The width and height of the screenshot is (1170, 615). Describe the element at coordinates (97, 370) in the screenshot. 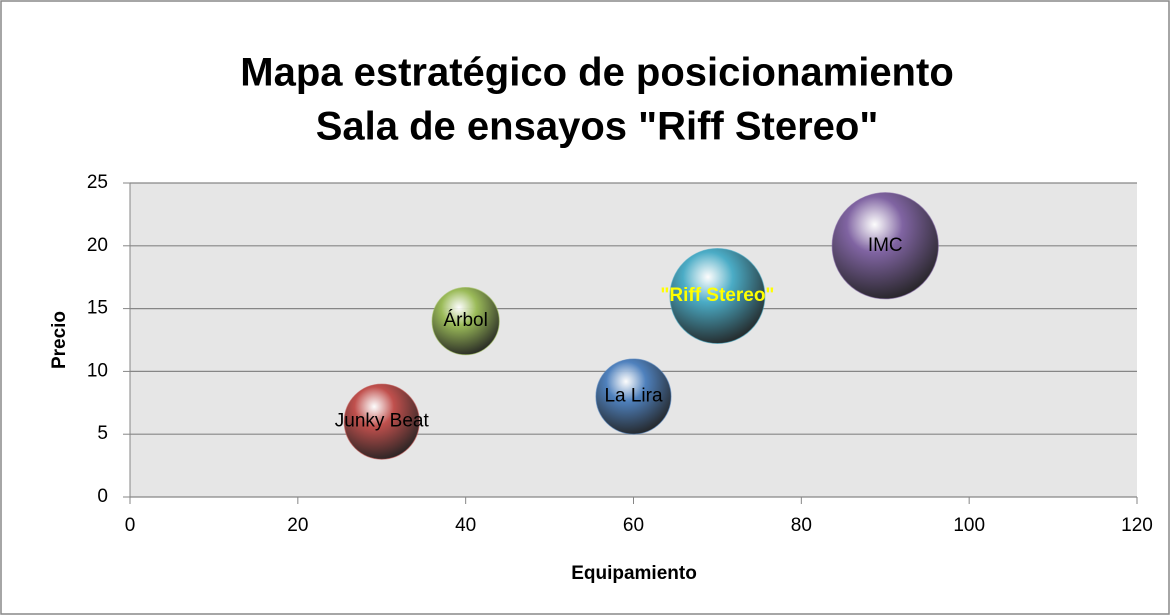

I see `y-tick-label: 10` at that location.